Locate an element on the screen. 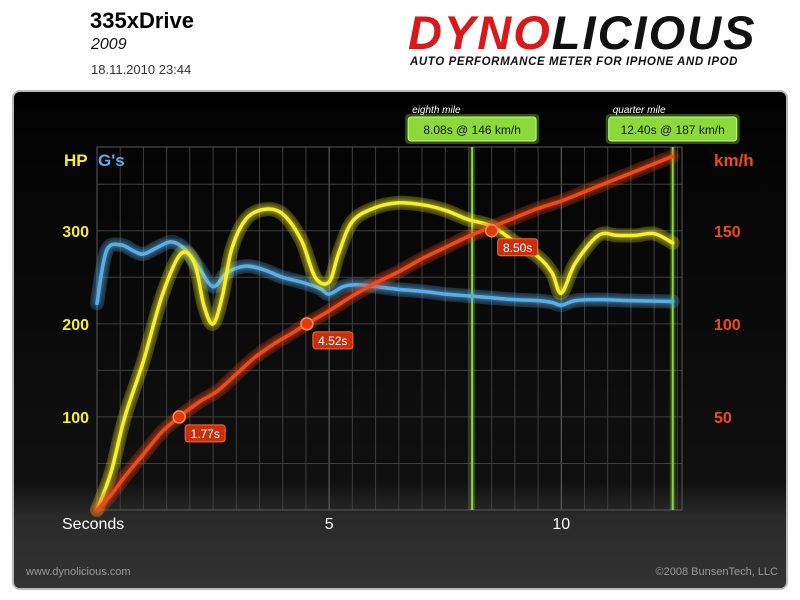  footer-website: www.dynolicious.com is located at coordinates (78, 572).